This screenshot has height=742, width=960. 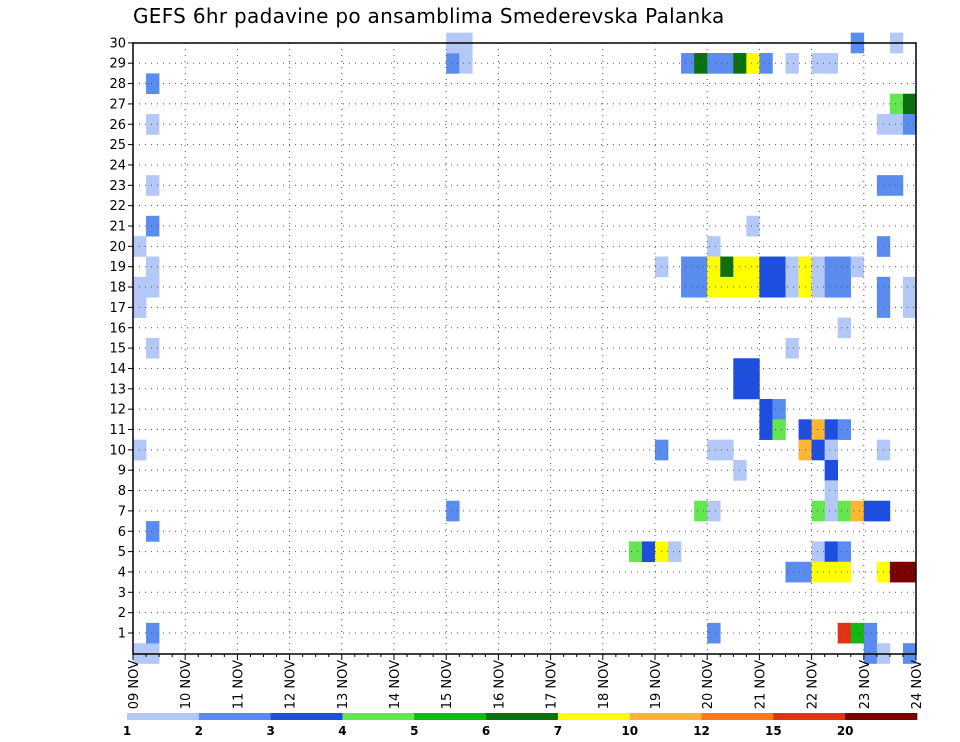 I want to click on y-tick-label: 2, so click(x=122, y=613).